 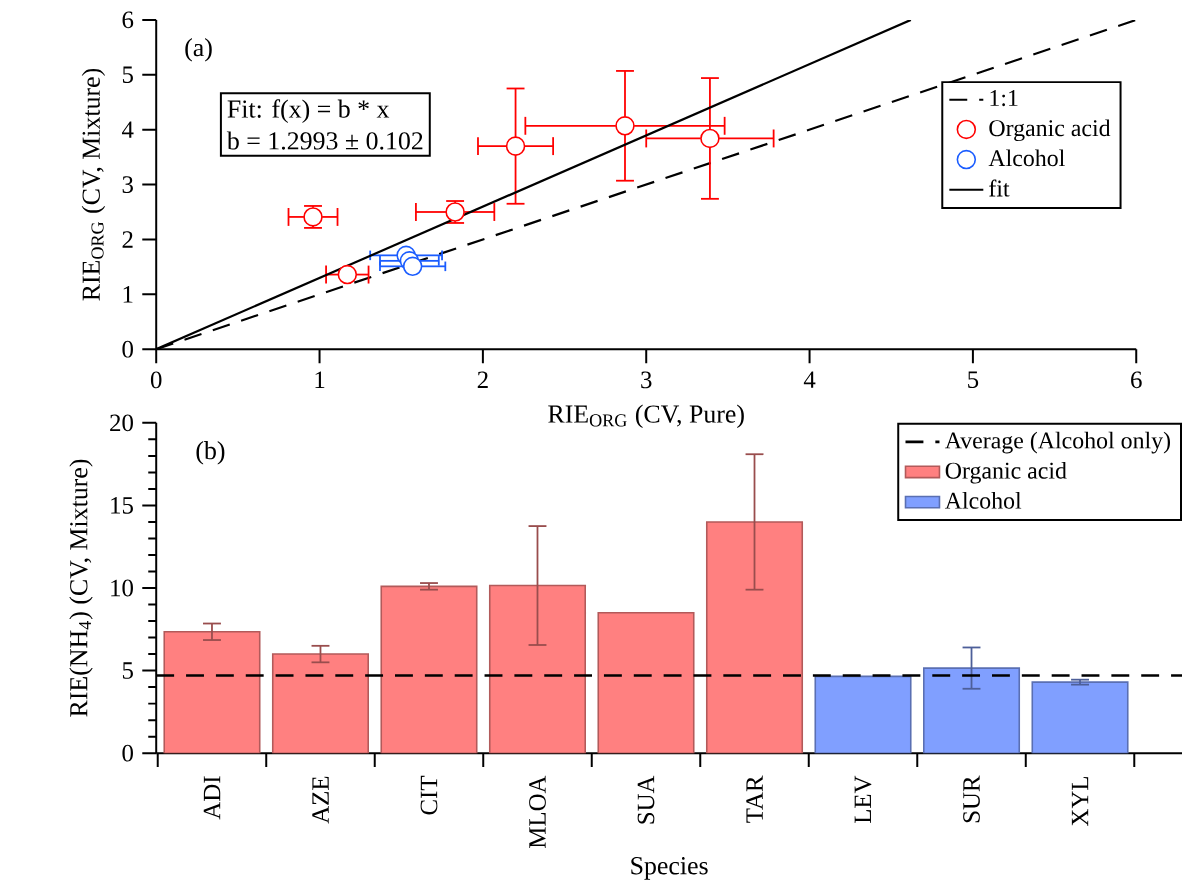 What do you see at coordinates (324, 140) in the screenshot?
I see `annotation: b = 1.2993 ± 0.102` at bounding box center [324, 140].